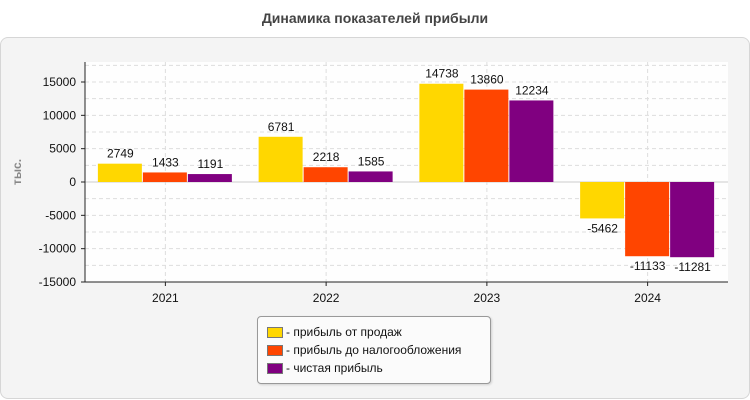  Describe the element at coordinates (275, 350) in the screenshot. I see `legend-swatch-pretax-profit` at that location.